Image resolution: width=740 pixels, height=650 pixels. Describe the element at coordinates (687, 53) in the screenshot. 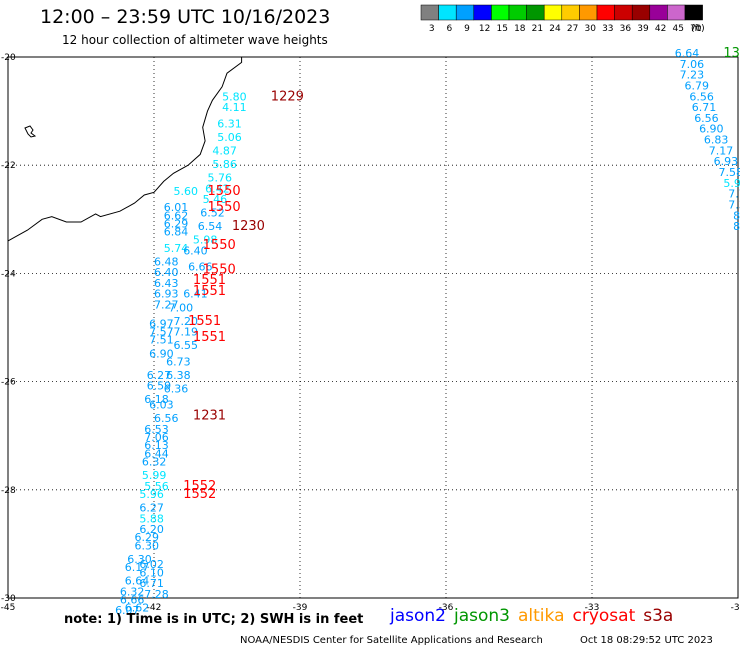

I see `wave-height-label: 6.64` at that location.